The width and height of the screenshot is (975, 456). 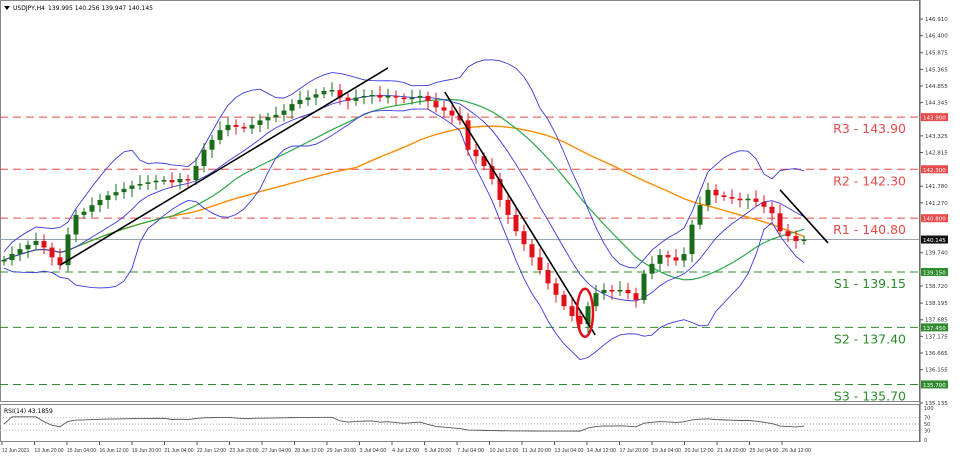 What do you see at coordinates (731, 451) in the screenshot?
I see `x-tick-label: 21 Jul 20:00` at bounding box center [731, 451].